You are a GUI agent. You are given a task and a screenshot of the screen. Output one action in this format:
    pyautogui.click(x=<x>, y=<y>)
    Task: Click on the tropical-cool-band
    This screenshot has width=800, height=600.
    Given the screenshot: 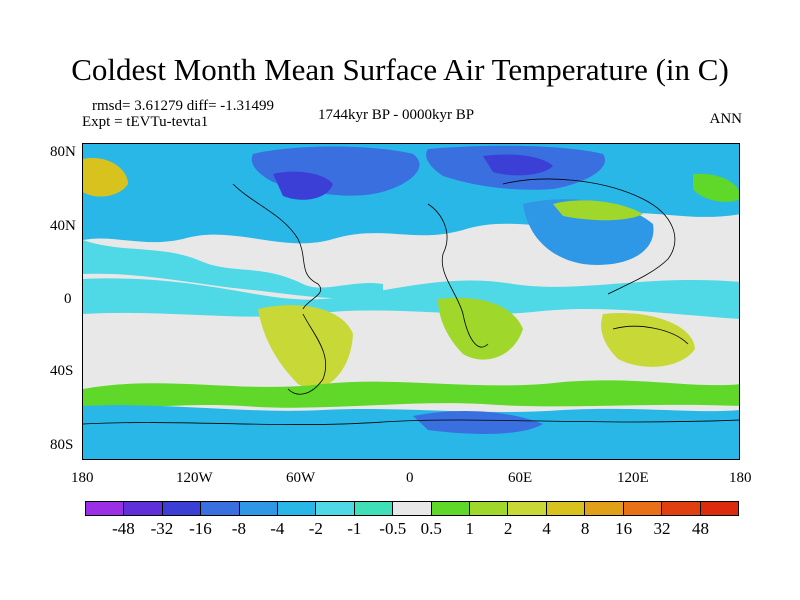 What is the action you would take?
    pyautogui.click(x=411, y=298)
    